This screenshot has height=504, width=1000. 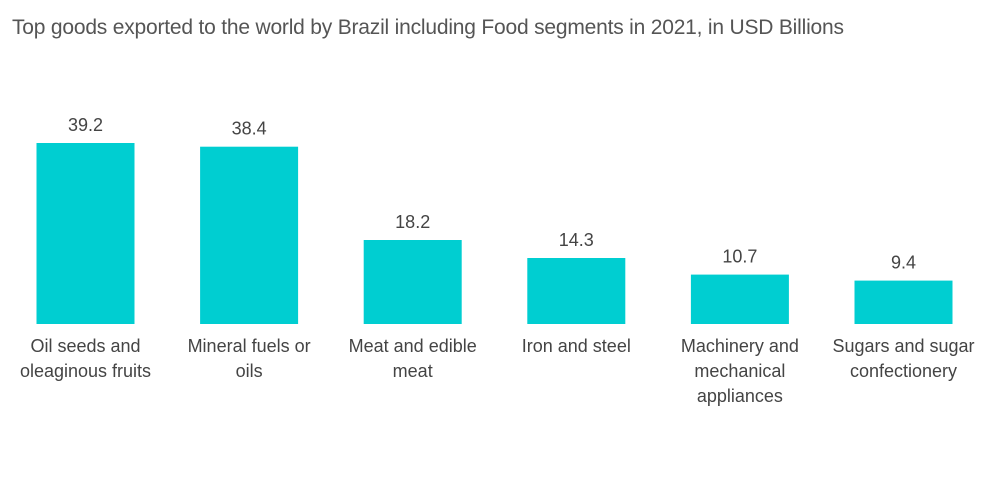 What do you see at coordinates (249, 129) in the screenshot?
I see `value-label-1: 38.4` at bounding box center [249, 129].